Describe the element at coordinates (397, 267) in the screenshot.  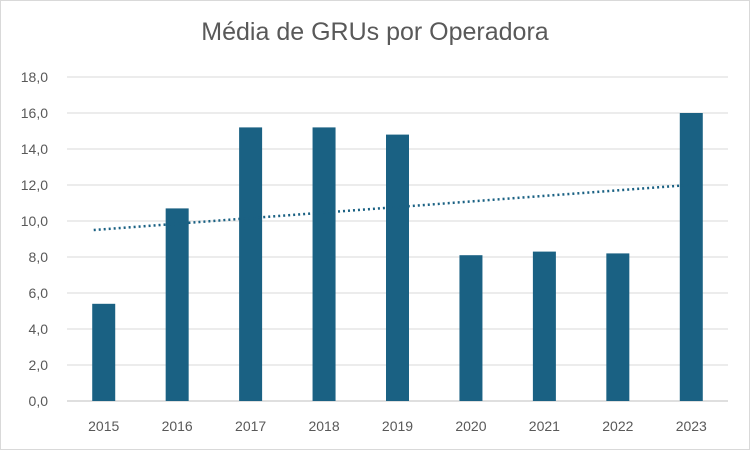
I see `bar-2019` at that location.